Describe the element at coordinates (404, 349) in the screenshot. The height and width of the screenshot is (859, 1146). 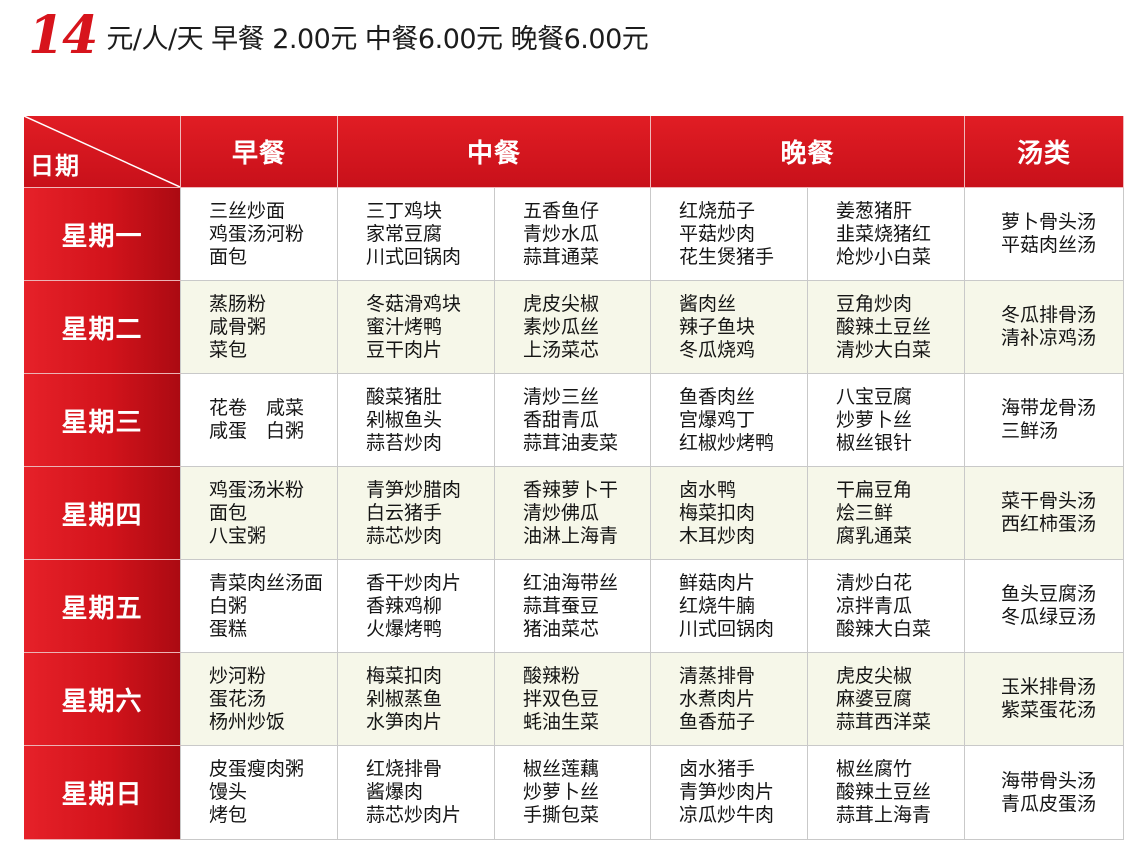
I see `dish-item: 豆干肉片` at that location.